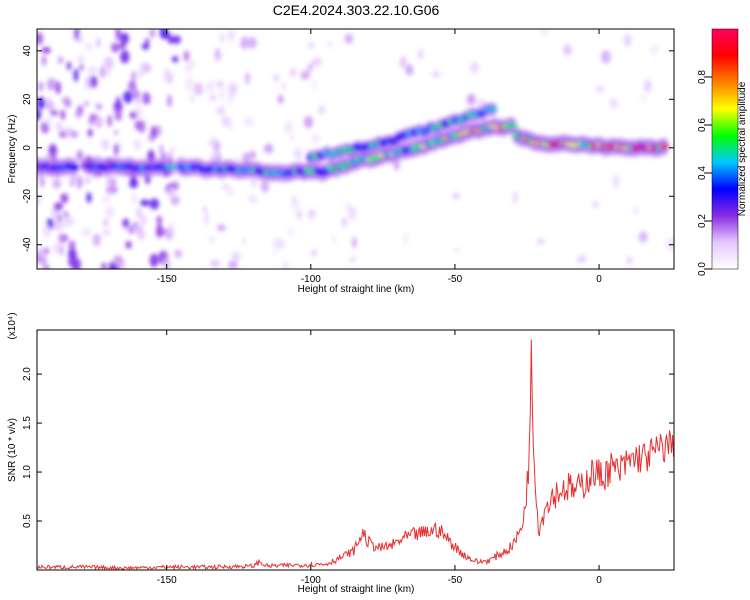 The image size is (750, 600). I want to click on x-tick-label: -100, so click(311, 279).